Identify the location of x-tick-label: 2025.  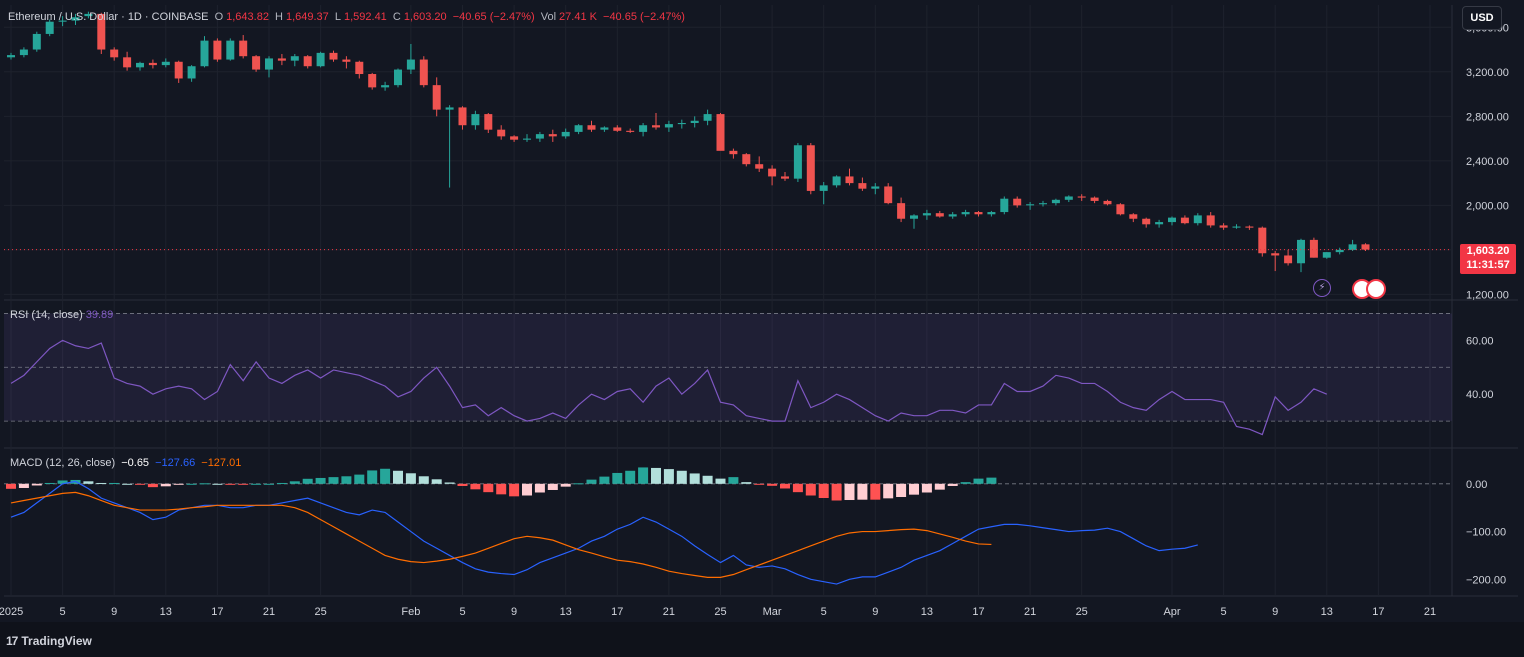
(11, 612).